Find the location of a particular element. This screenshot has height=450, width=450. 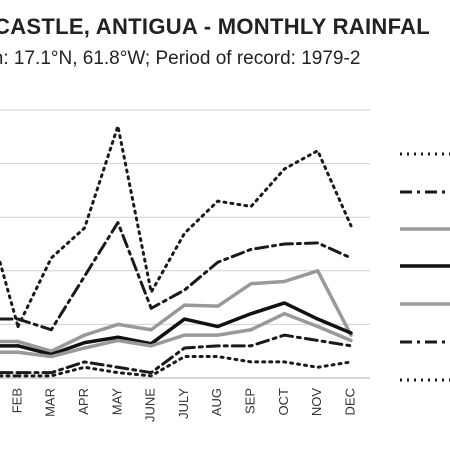

series-lead-in is located at coordinates (10, 294).